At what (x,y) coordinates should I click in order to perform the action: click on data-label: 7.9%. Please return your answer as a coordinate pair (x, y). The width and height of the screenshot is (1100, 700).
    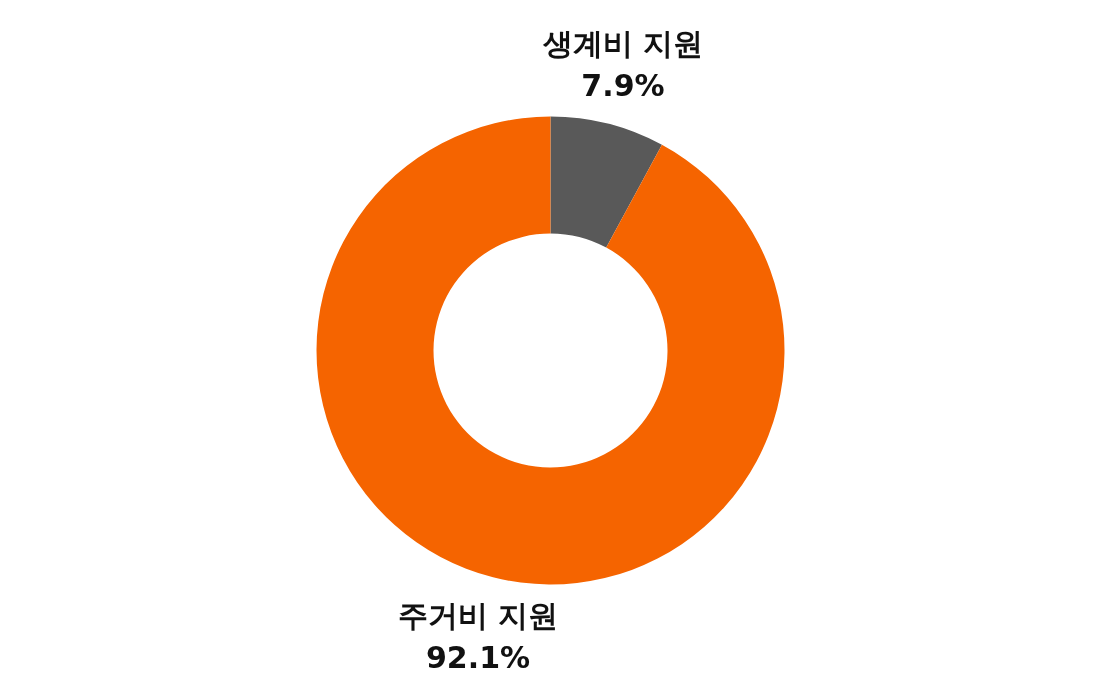
    Looking at the image, I should click on (623, 86).